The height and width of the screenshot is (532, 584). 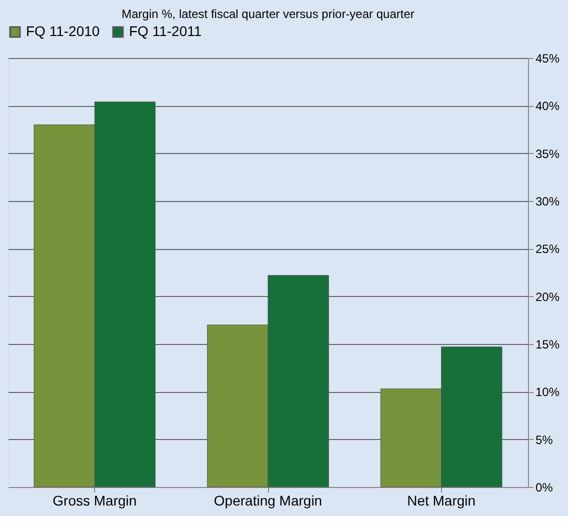 What do you see at coordinates (548, 392) in the screenshot?
I see `y-tick-label: 10%` at bounding box center [548, 392].